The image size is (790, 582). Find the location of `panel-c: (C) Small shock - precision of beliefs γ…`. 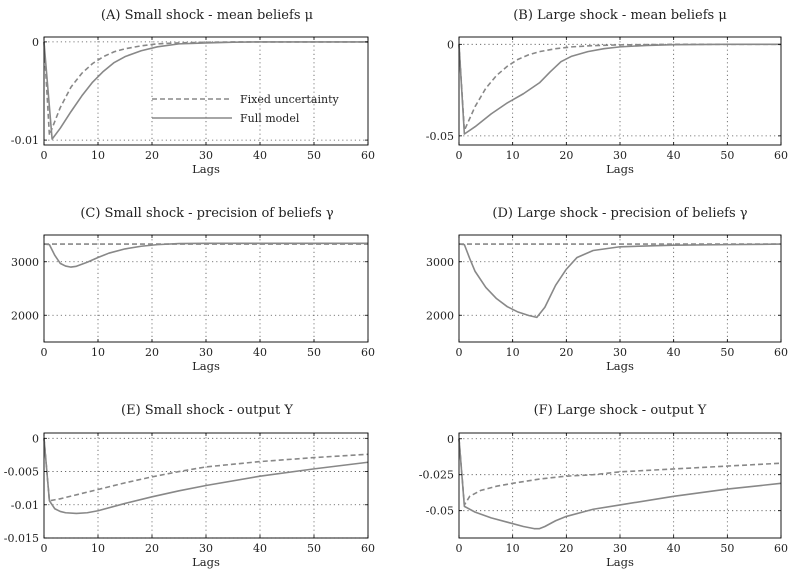

panel-c: (C) Small shock - precision of beliefs γ… is located at coordinates (193, 289).